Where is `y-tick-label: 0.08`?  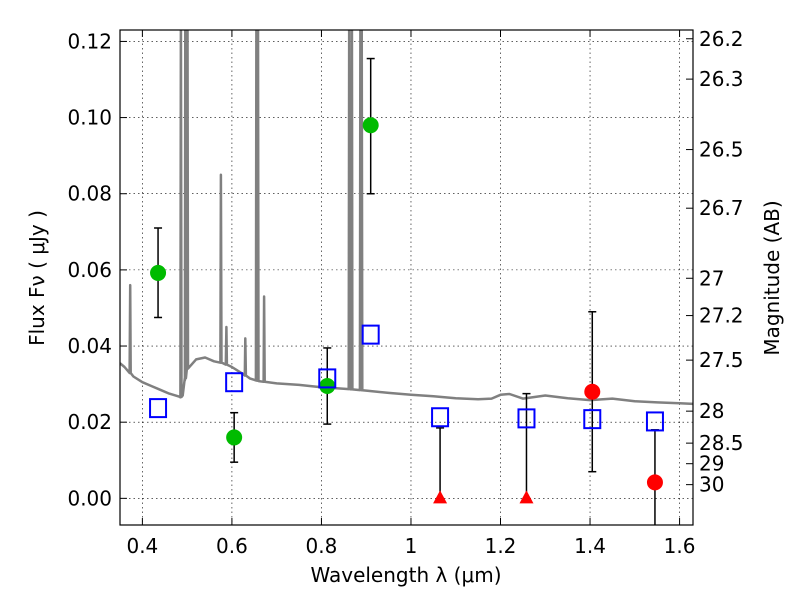
y-tick-label: 0.08 is located at coordinates (89, 194).